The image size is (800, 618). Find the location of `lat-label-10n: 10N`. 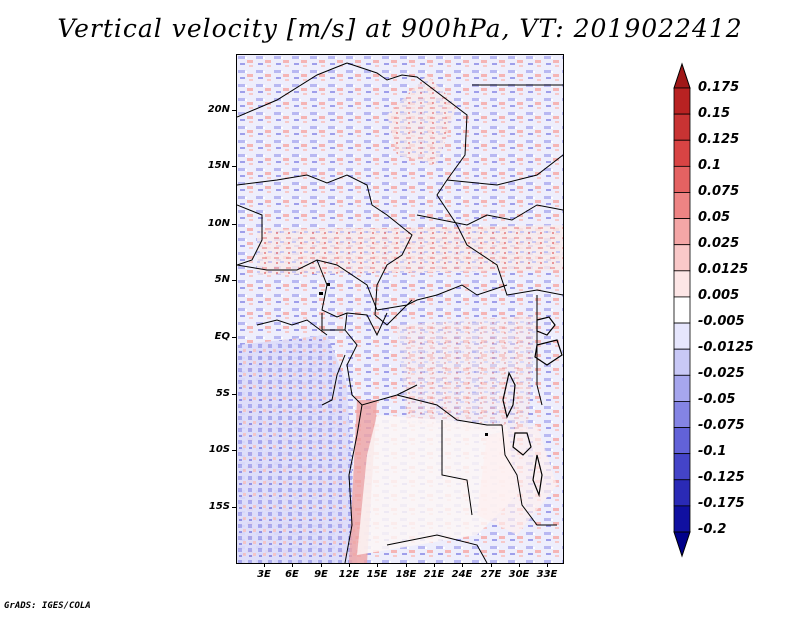

lat-label-10n: 10N is located at coordinates (218, 223).